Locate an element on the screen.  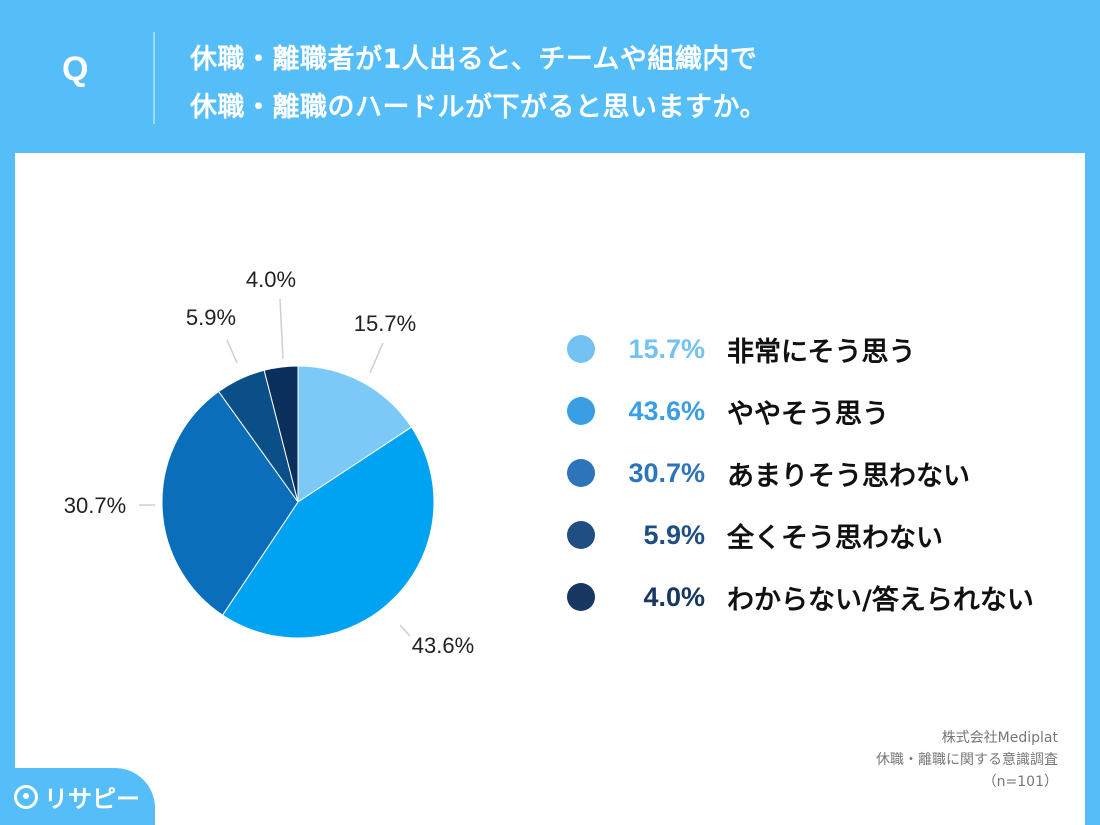
slice-value-label: 5.9% is located at coordinates (211, 317).